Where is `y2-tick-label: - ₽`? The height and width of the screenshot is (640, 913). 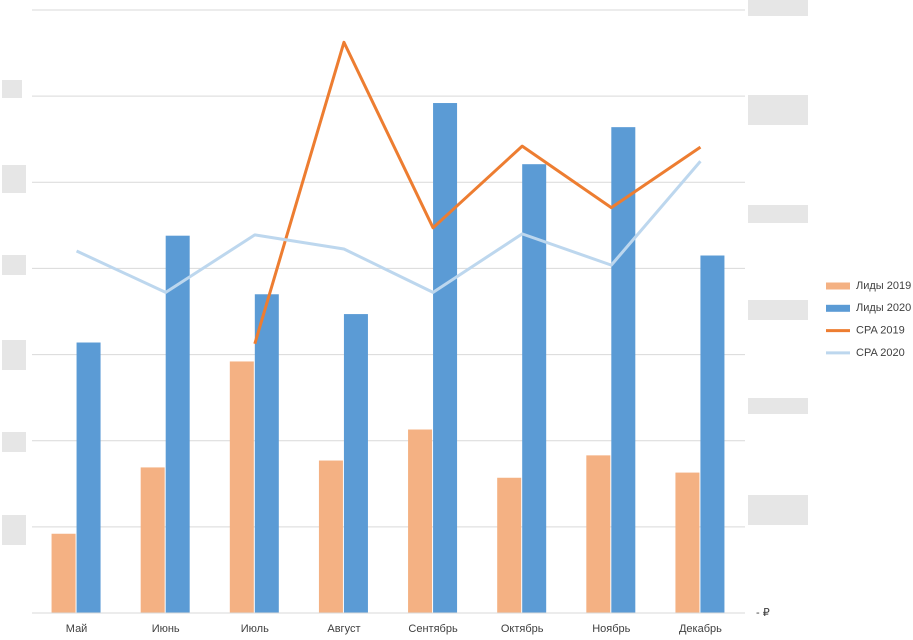 y2-tick-label: - ₽ is located at coordinates (763, 613).